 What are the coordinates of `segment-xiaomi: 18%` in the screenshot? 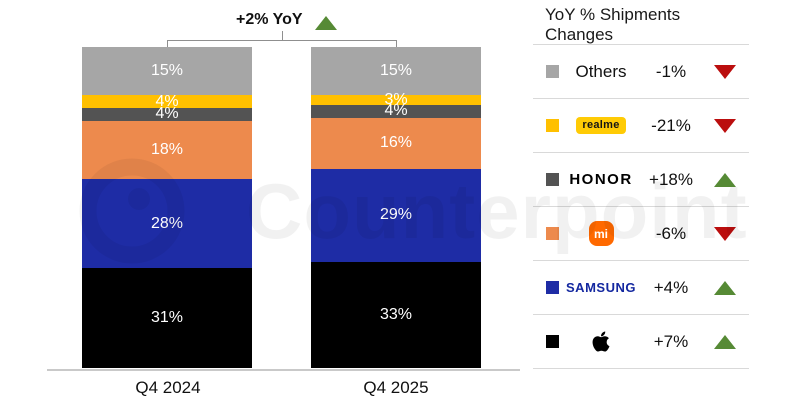 It's located at (167, 149).